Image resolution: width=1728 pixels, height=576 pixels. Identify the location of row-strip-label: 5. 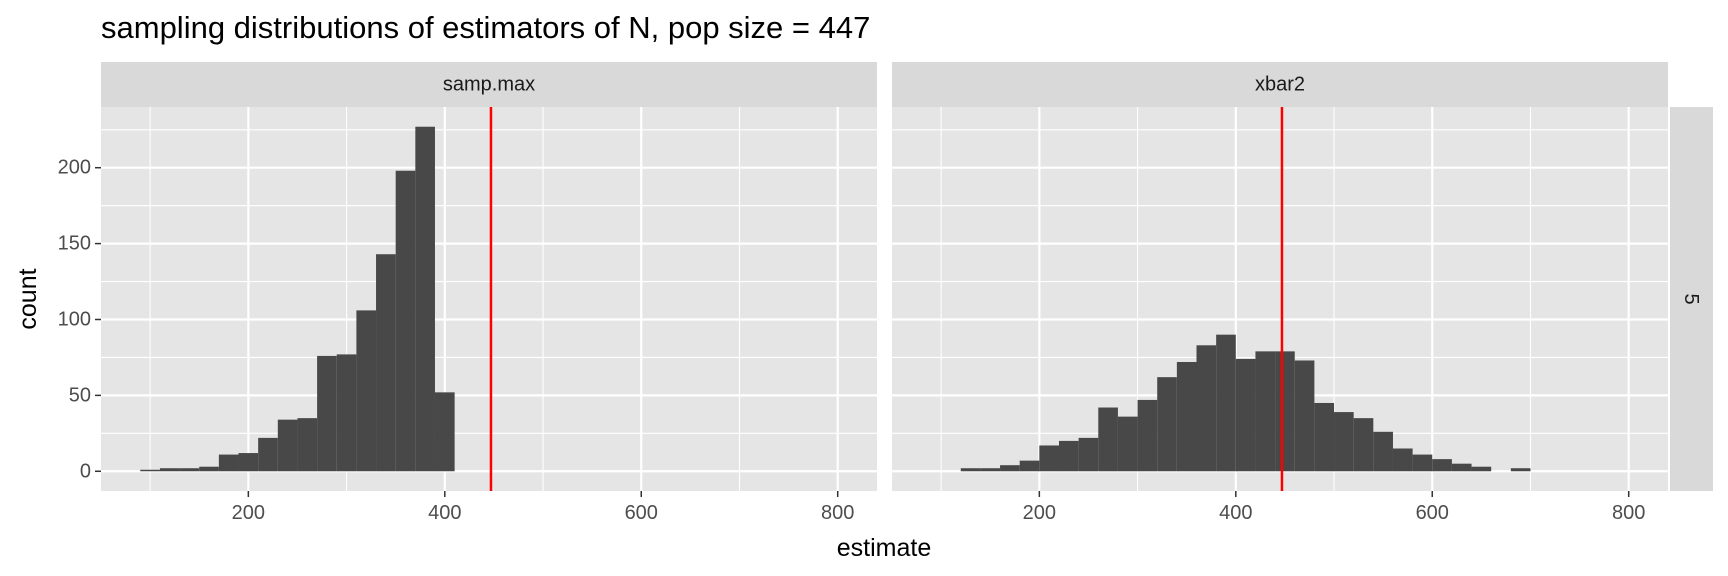
(1691, 298).